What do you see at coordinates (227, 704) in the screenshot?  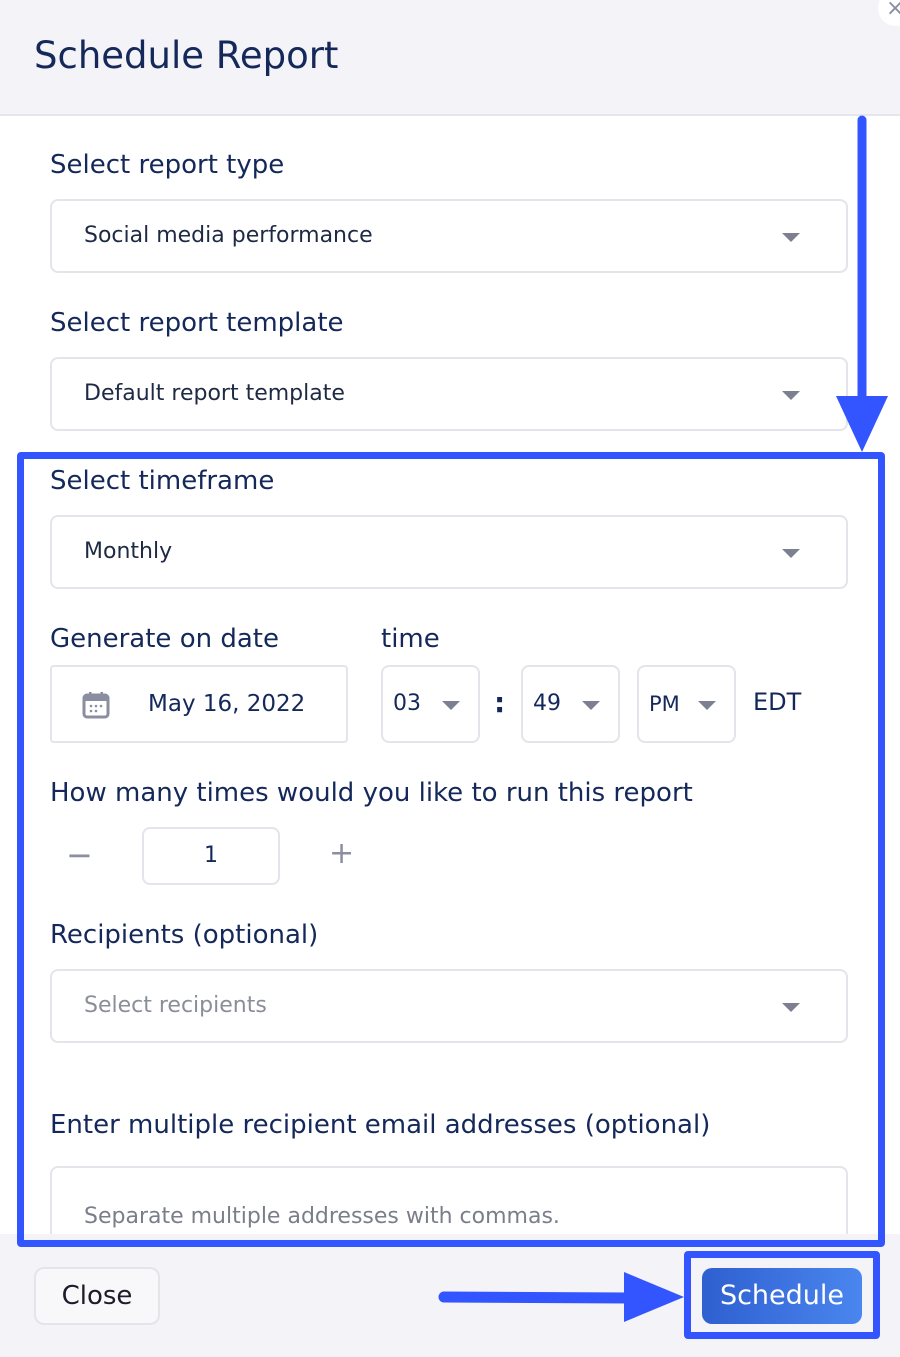 I see `date-value: May 16, 2022` at bounding box center [227, 704].